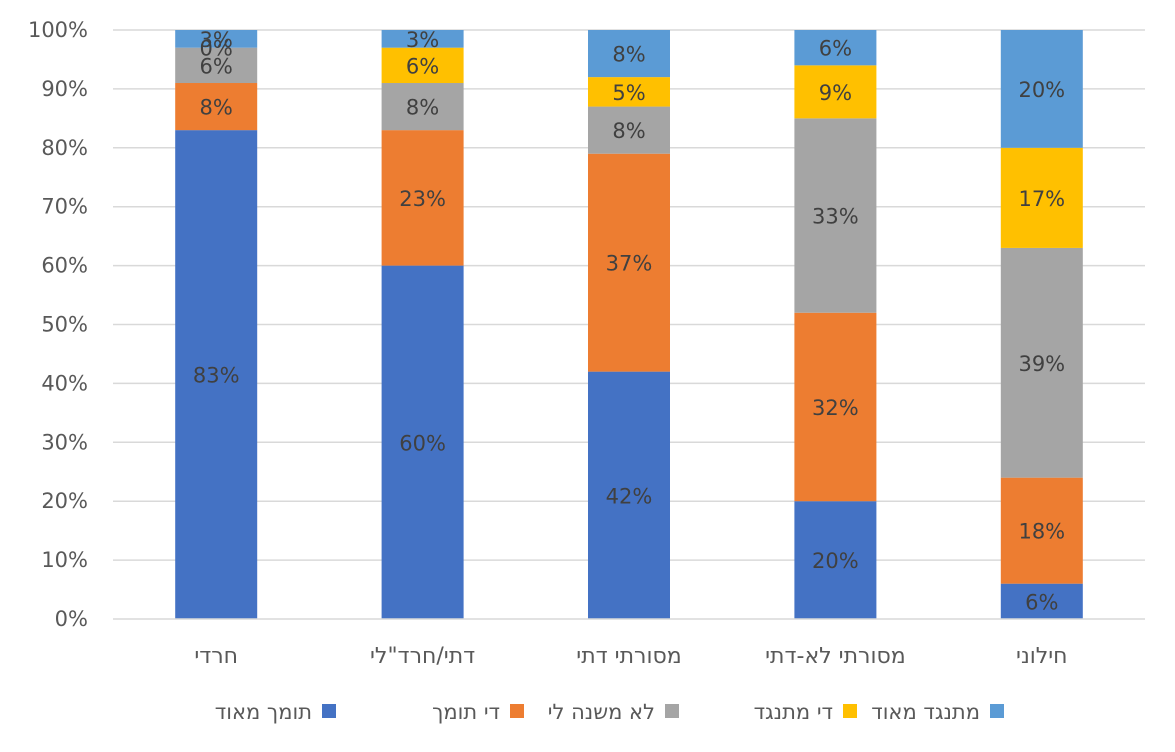 The width and height of the screenshot is (1175, 752). Describe the element at coordinates (925, 712) in the screenshot. I see `legend-label: מתנגד מאוד` at that location.